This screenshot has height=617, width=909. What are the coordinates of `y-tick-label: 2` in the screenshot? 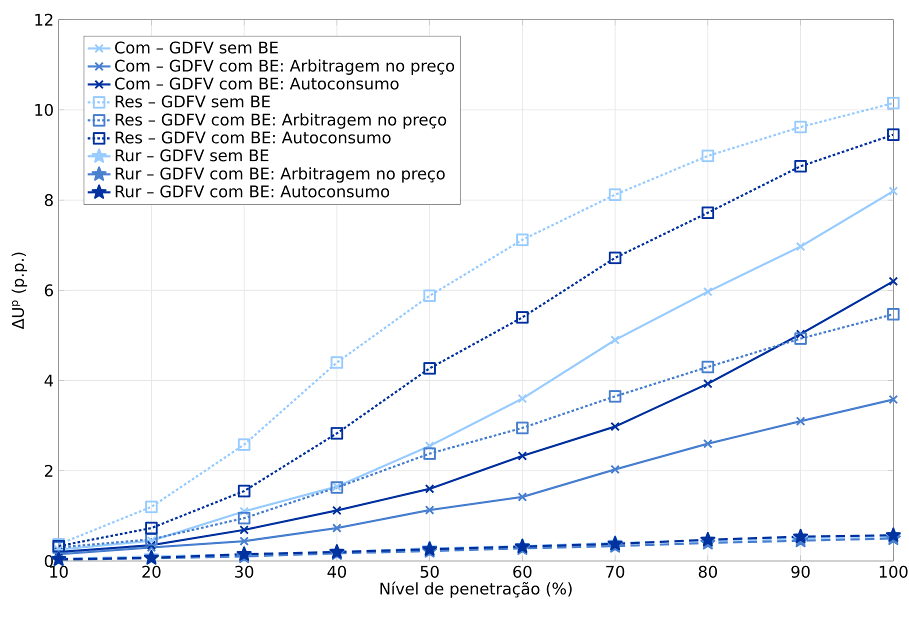 It's located at (48, 470).